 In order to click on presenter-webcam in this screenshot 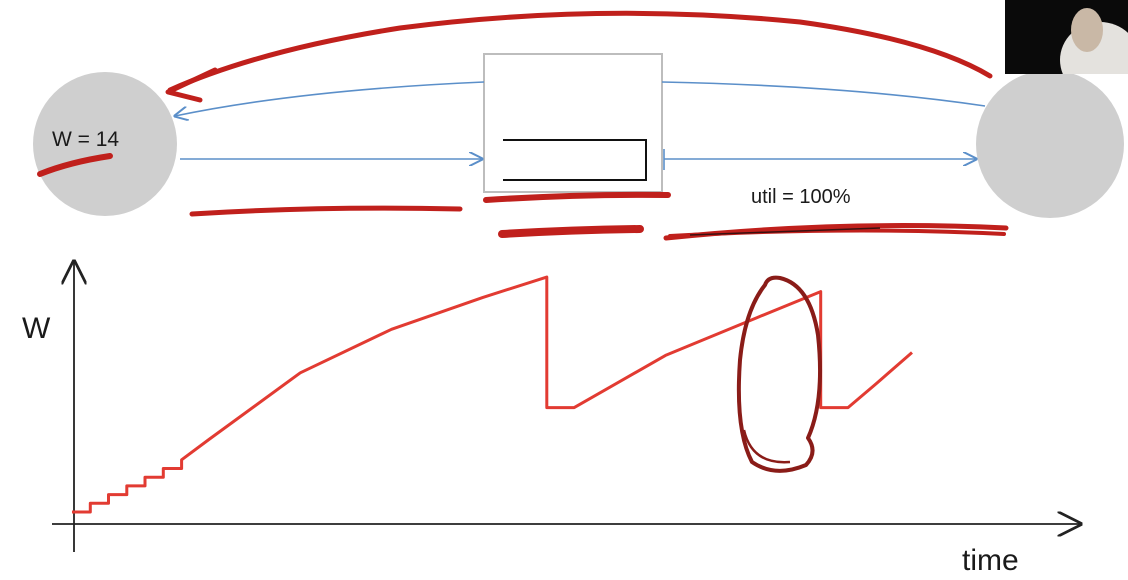, I will do `click(1066, 37)`.